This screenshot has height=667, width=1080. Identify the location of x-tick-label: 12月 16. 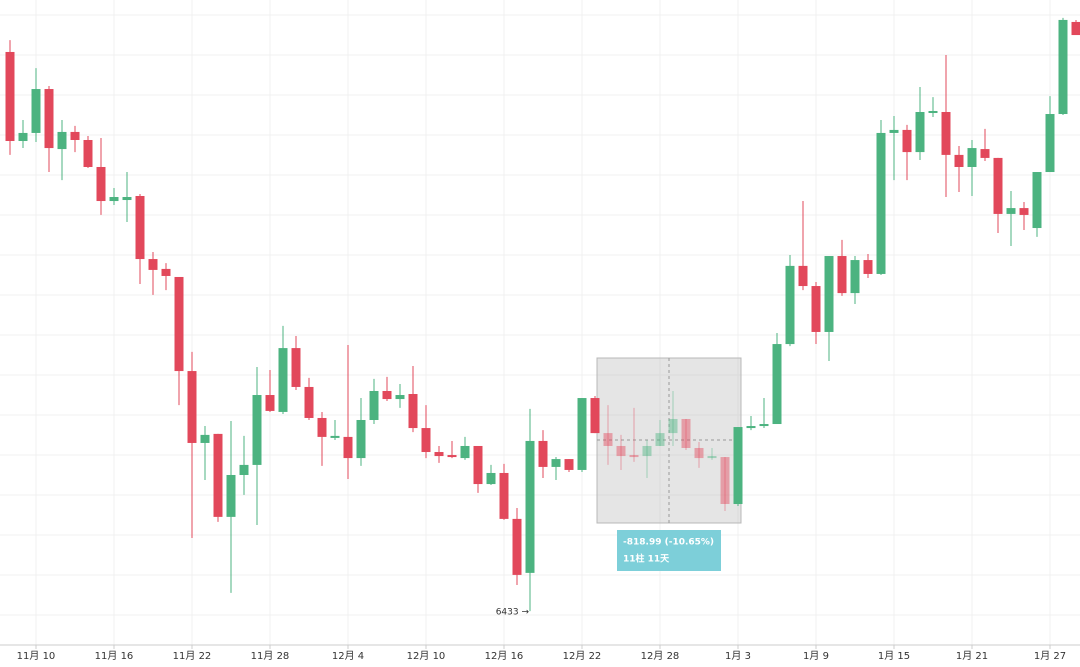
(504, 656).